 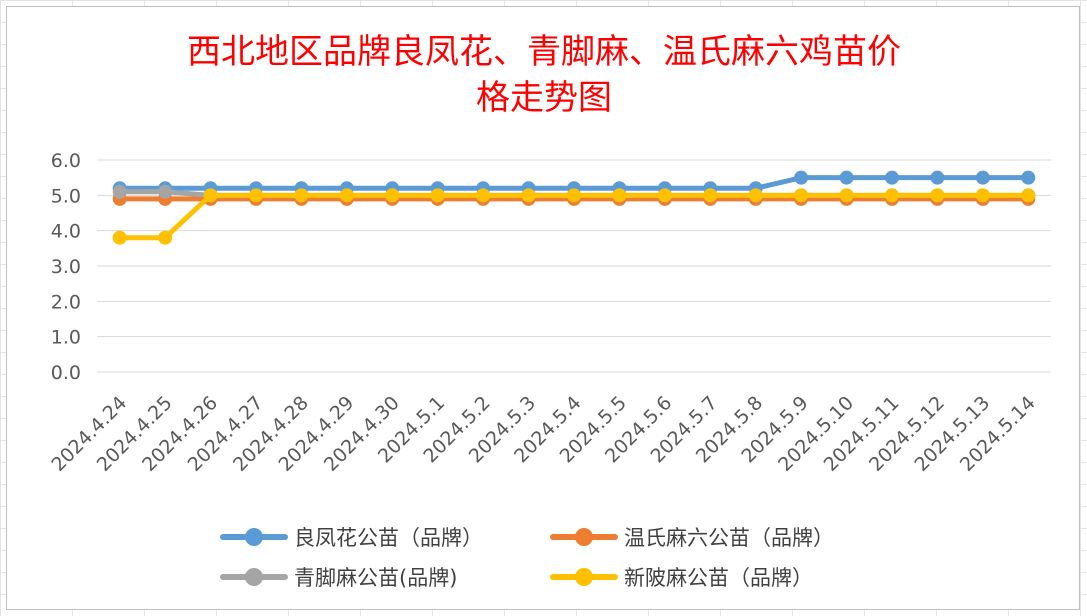 I want to click on legend-item-2: 青脚麻公苗(品牌), so click(x=338, y=577).